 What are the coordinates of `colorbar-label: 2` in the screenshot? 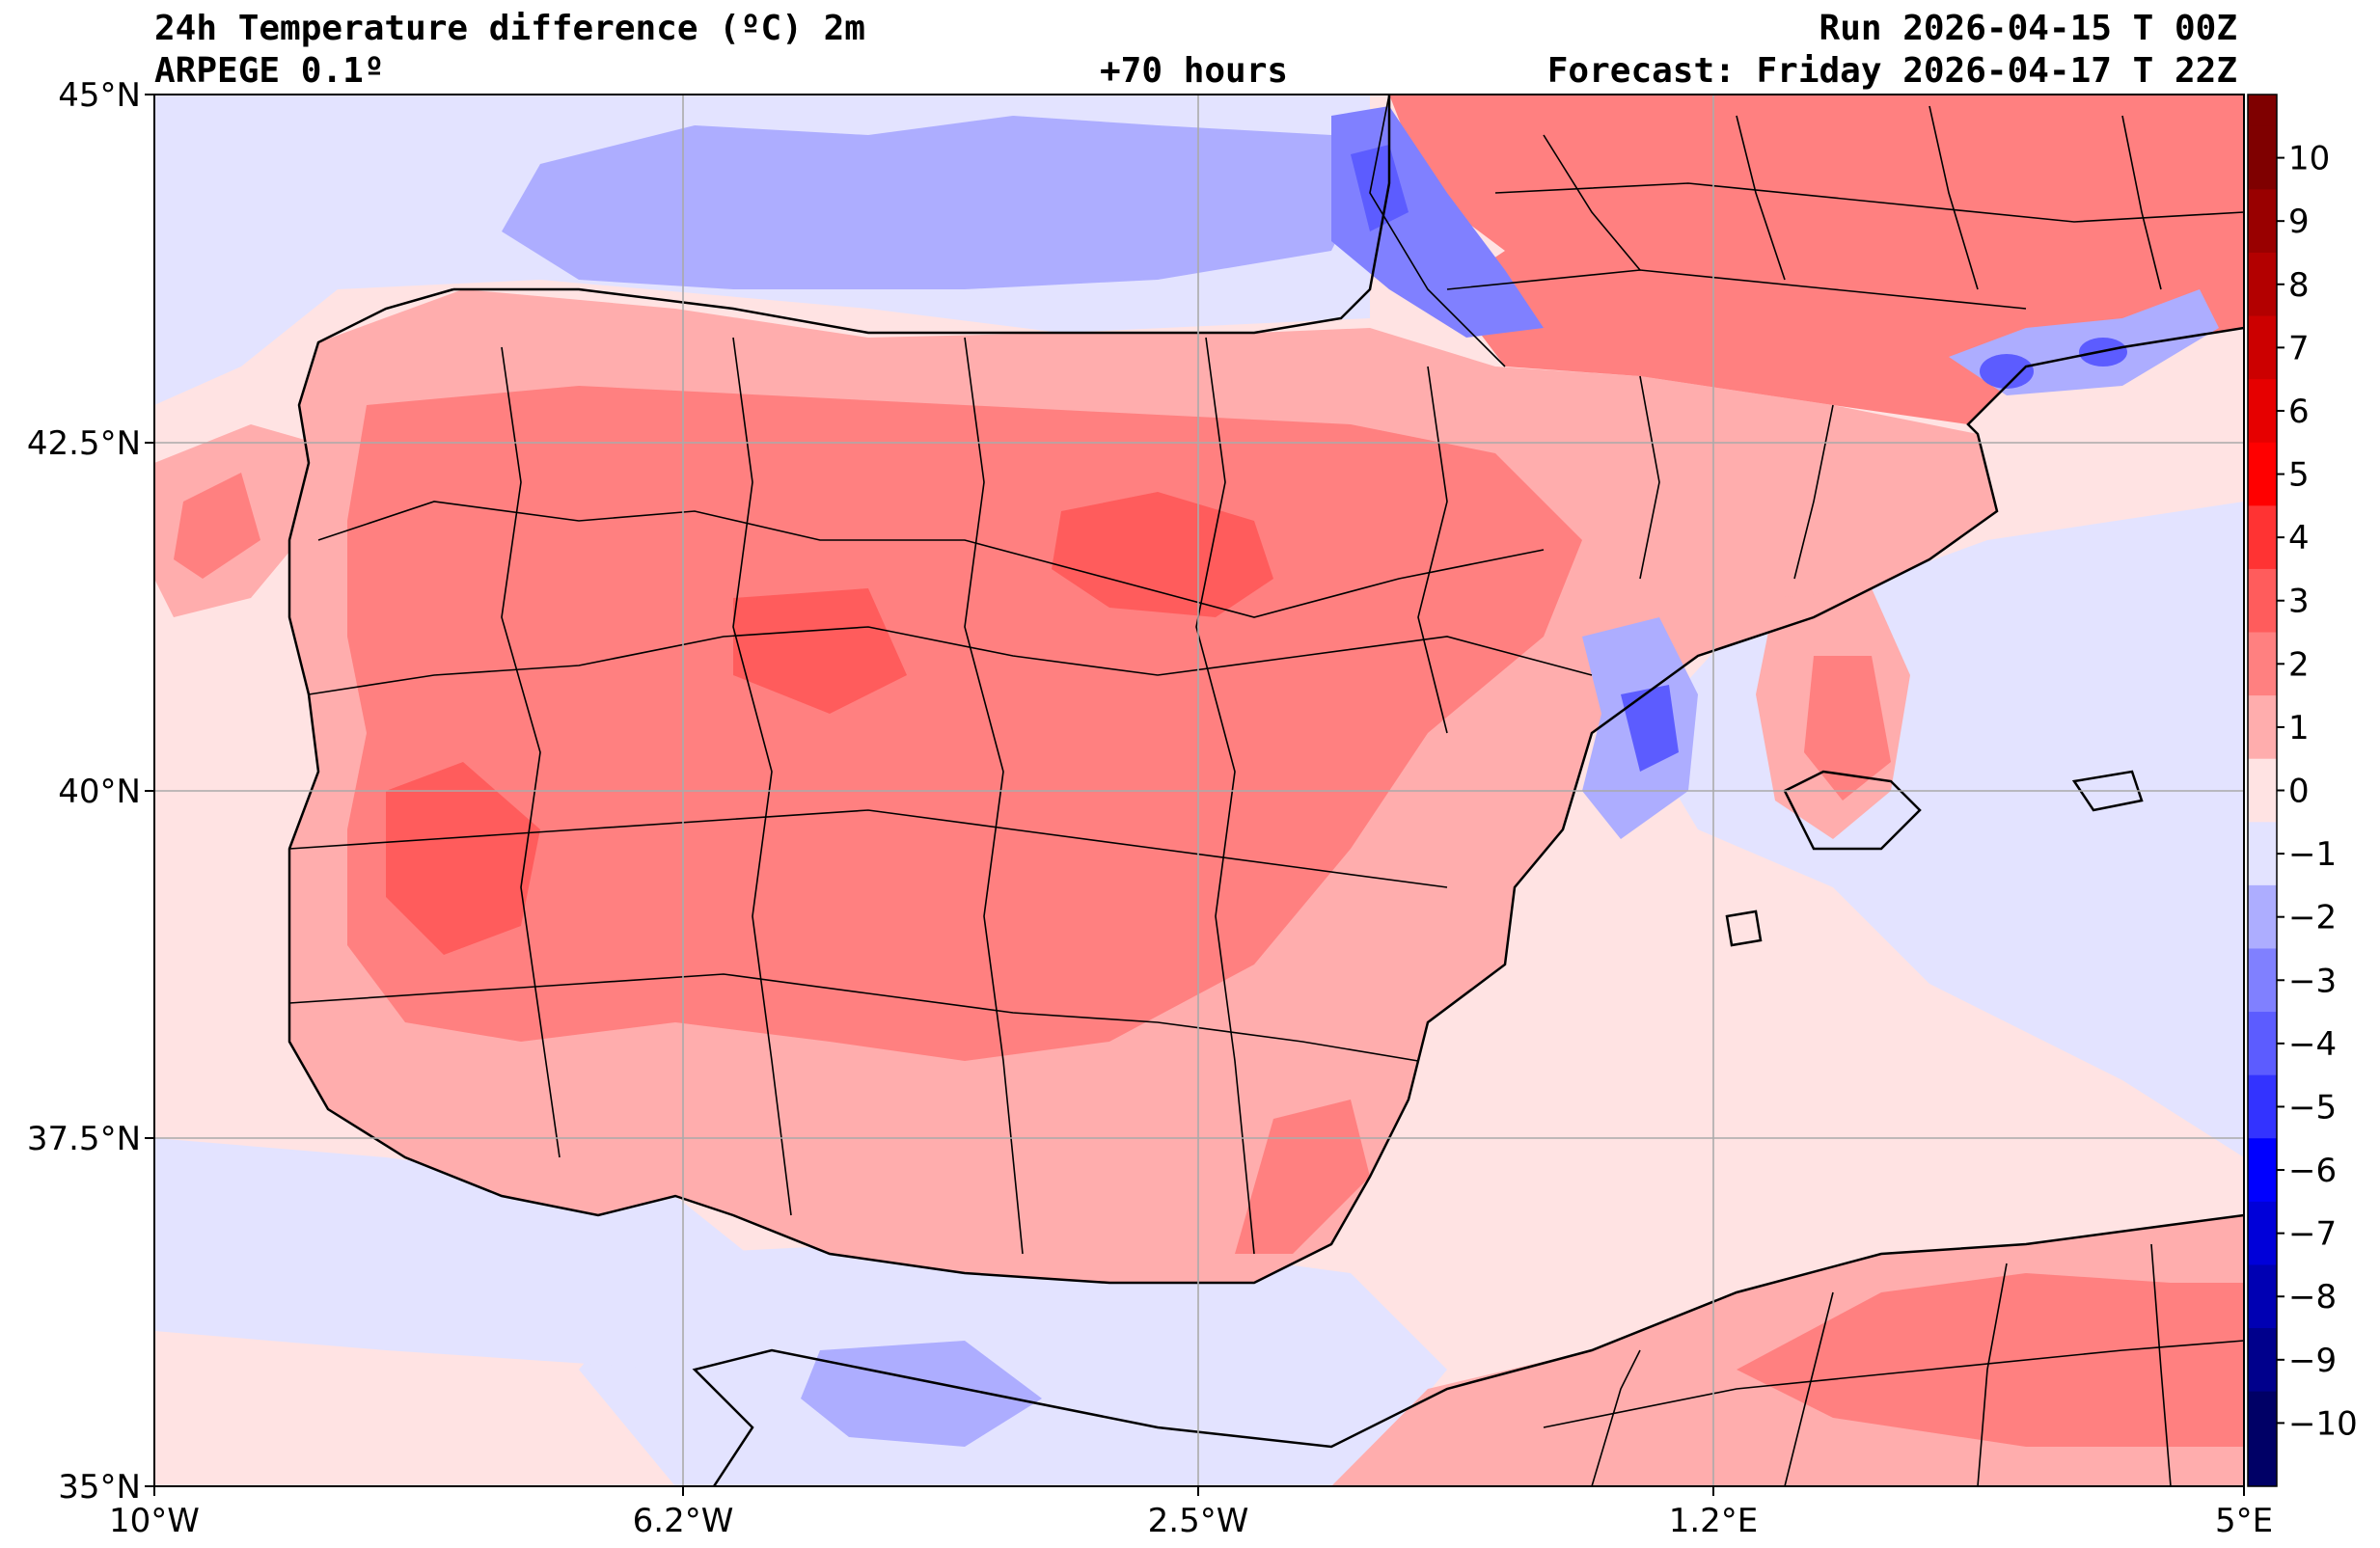 It's located at (2299, 665).